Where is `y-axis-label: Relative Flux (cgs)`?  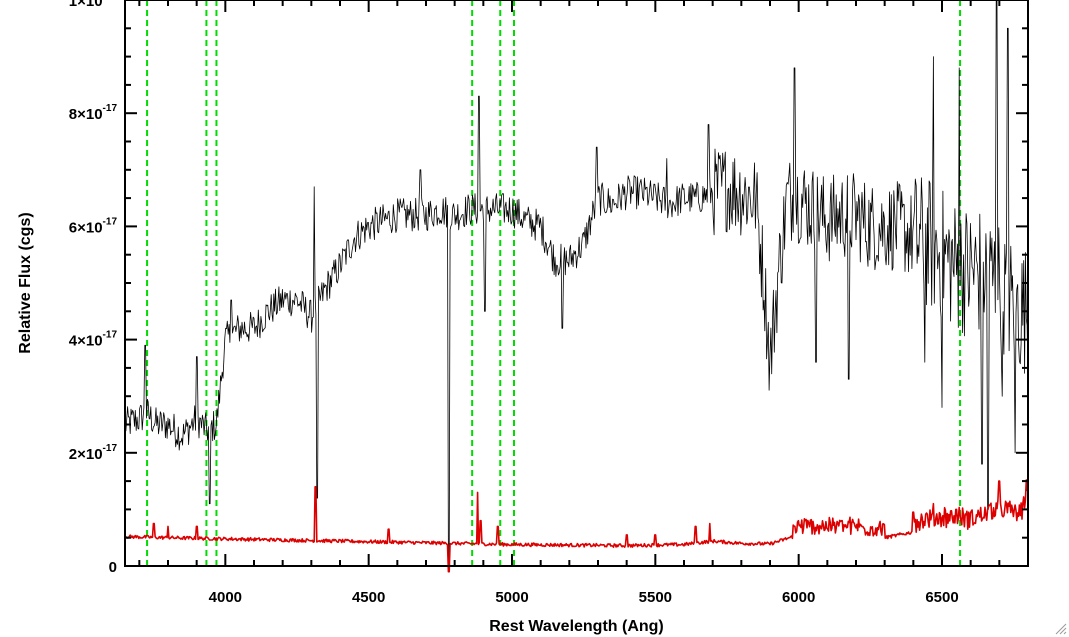
y-axis-label: Relative Flux (cgs) is located at coordinates (25, 282).